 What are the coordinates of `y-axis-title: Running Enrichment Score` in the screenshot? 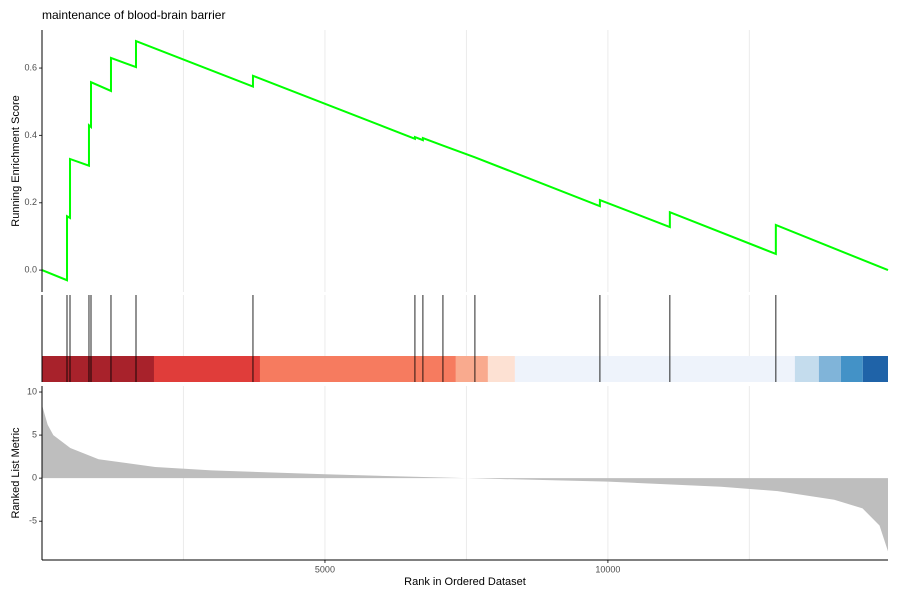 It's located at (16, 160).